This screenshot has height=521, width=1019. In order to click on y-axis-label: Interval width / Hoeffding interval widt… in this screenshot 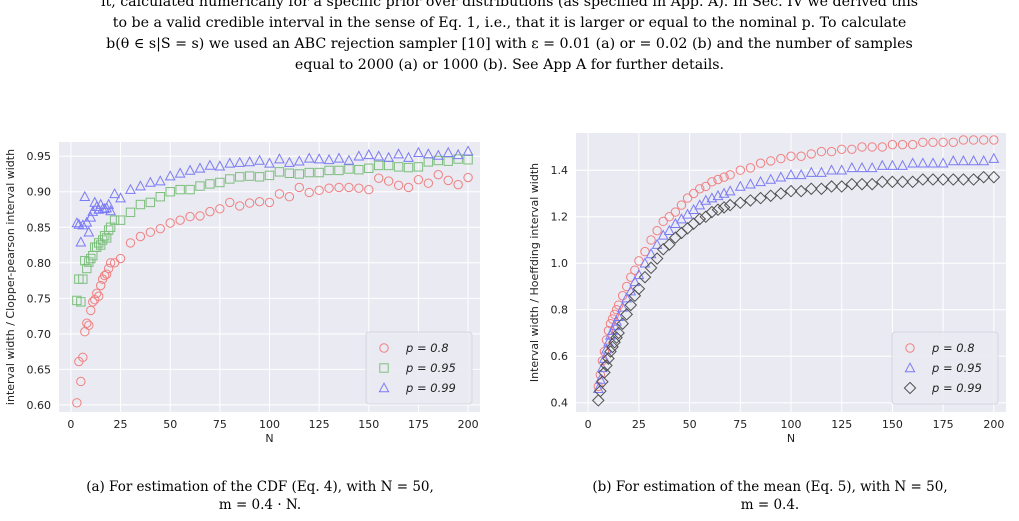, I will do `click(534, 272)`.